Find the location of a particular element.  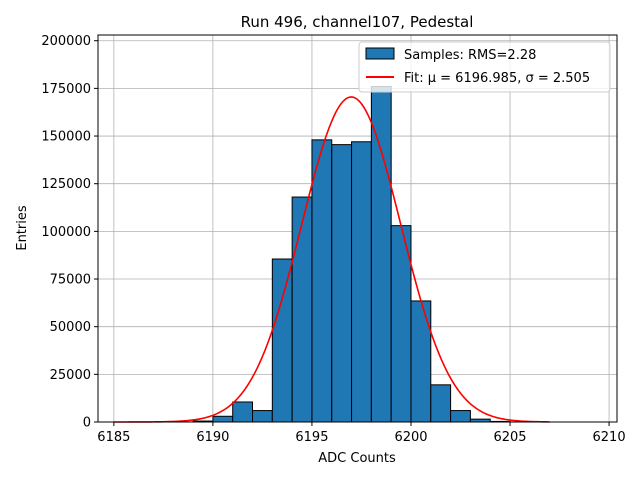

legend-label-samples: Samples: RMS=2.28 is located at coordinates (470, 55).